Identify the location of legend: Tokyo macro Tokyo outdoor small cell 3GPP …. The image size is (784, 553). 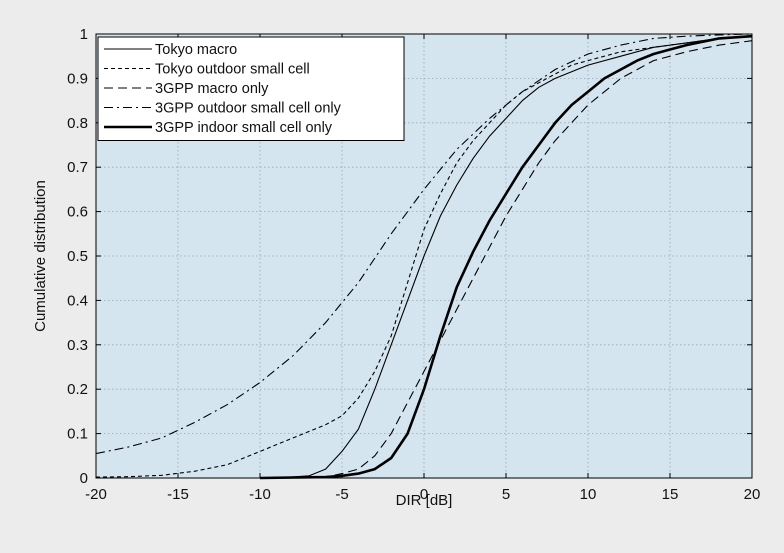
(251, 88).